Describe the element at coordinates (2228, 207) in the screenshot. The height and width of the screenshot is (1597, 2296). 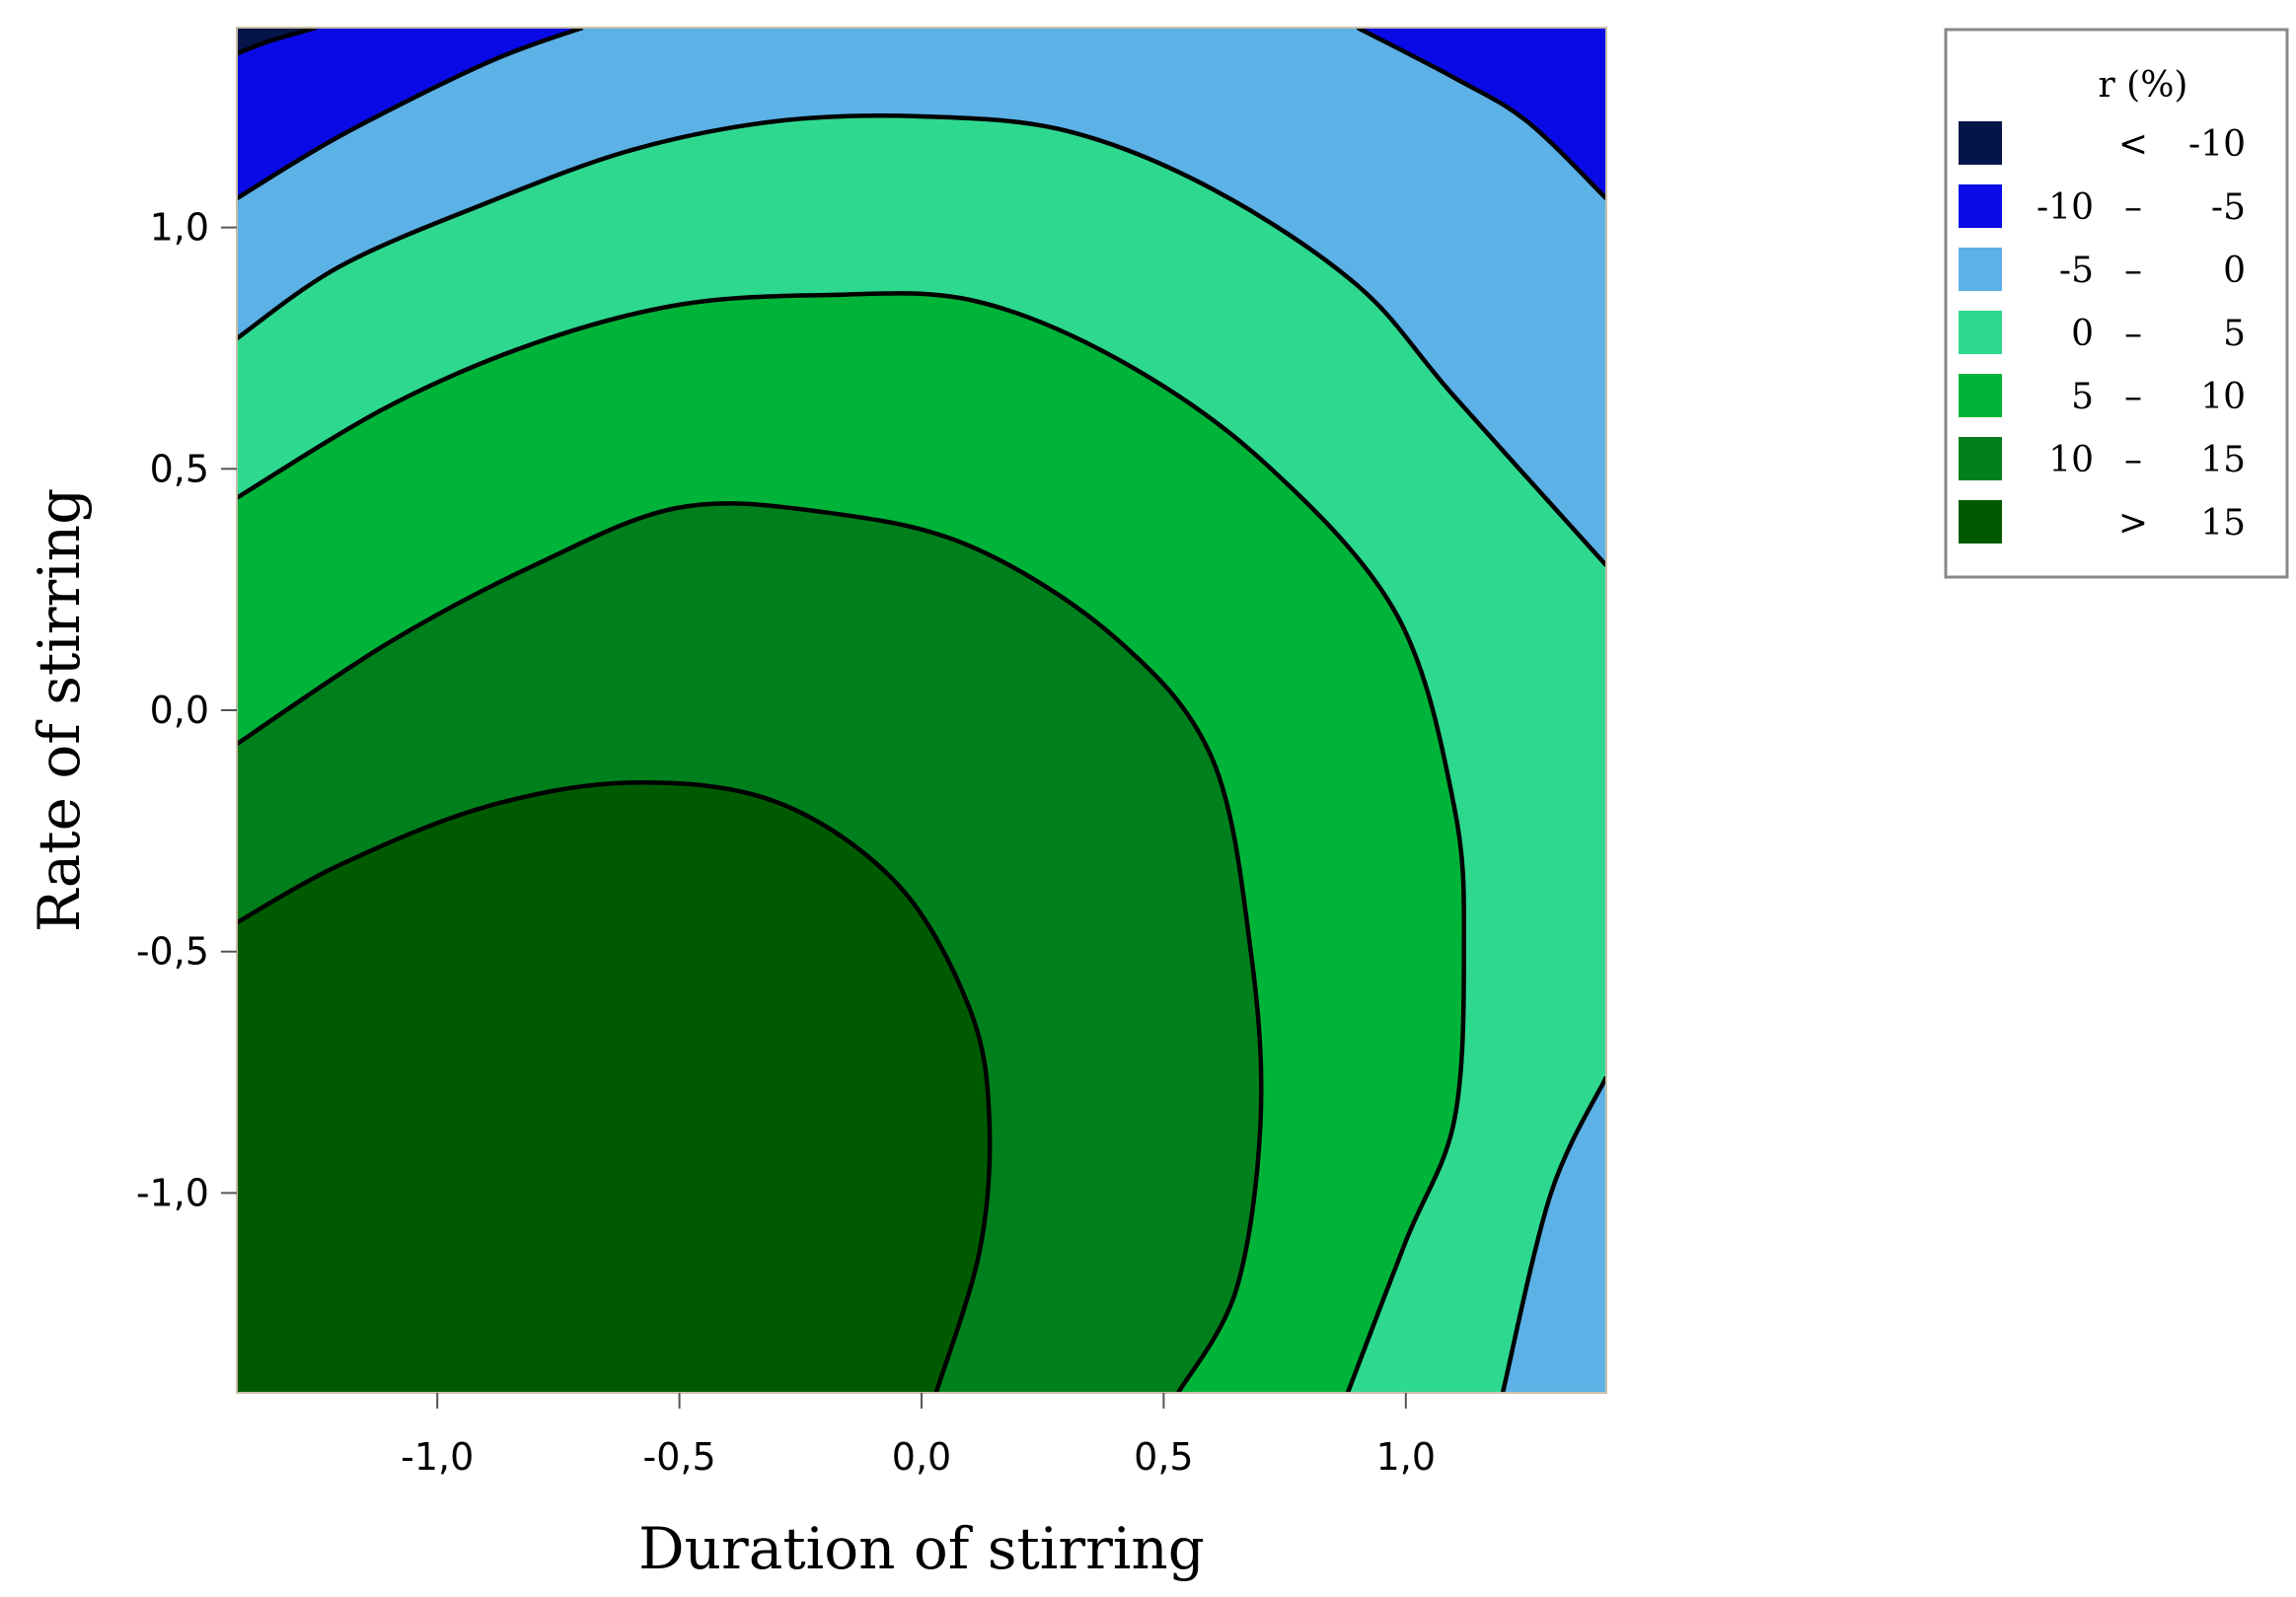
I see `legend-range-high: -5` at that location.